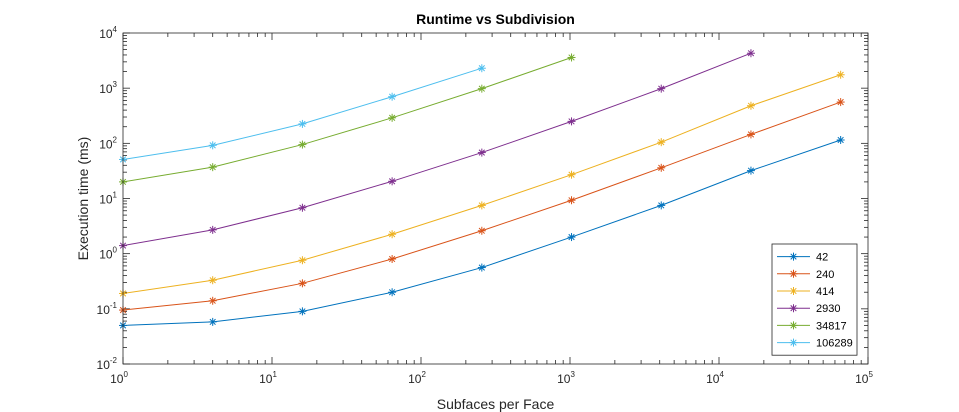  What do you see at coordinates (815, 344) in the screenshot?
I see `legend-item: 106289` at bounding box center [815, 344].